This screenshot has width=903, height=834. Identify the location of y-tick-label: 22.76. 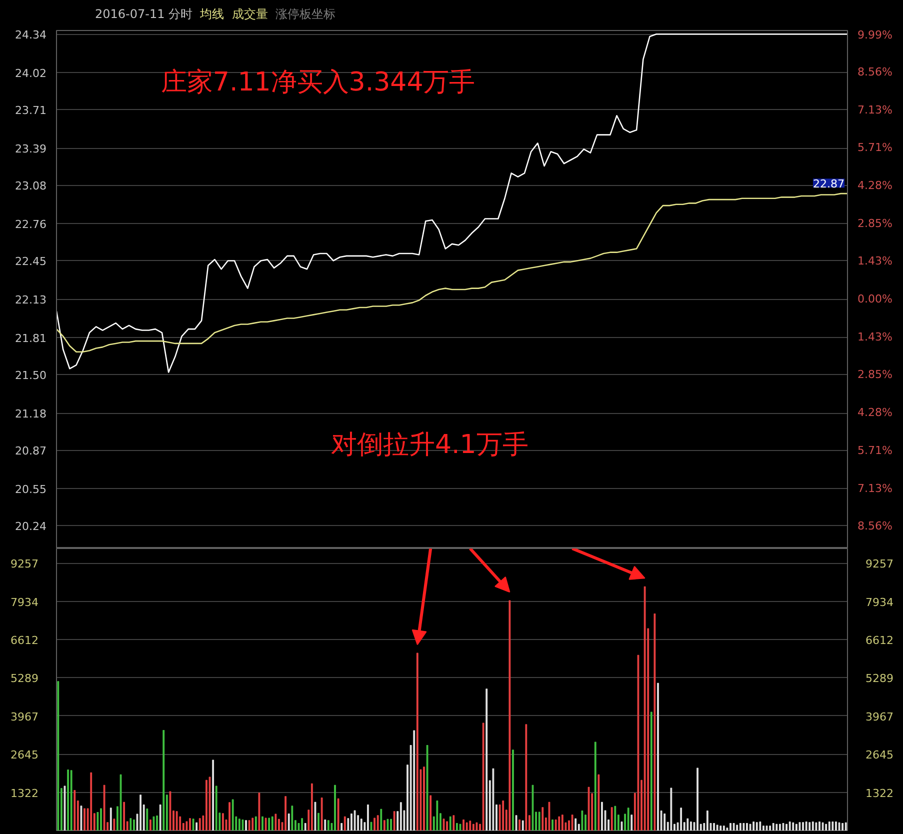
(31, 225).